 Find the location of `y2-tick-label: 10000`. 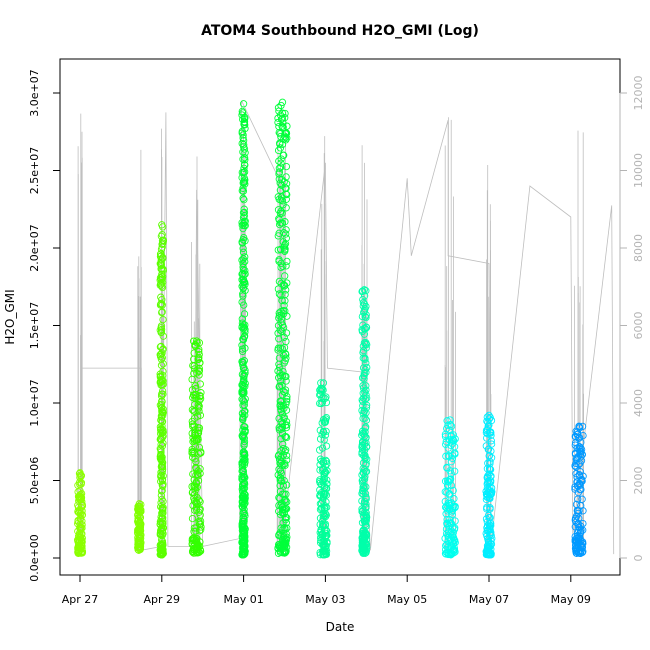

y2-tick-label: 10000 is located at coordinates (638, 170).